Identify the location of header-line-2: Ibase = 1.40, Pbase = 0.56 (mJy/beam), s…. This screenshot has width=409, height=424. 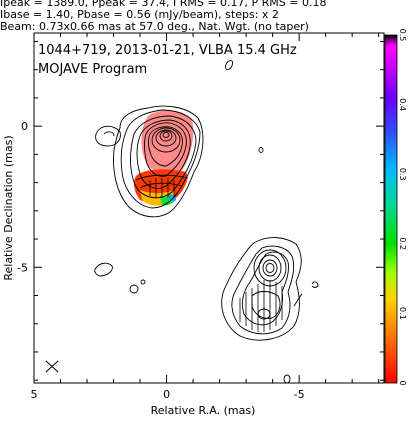
(139, 14).